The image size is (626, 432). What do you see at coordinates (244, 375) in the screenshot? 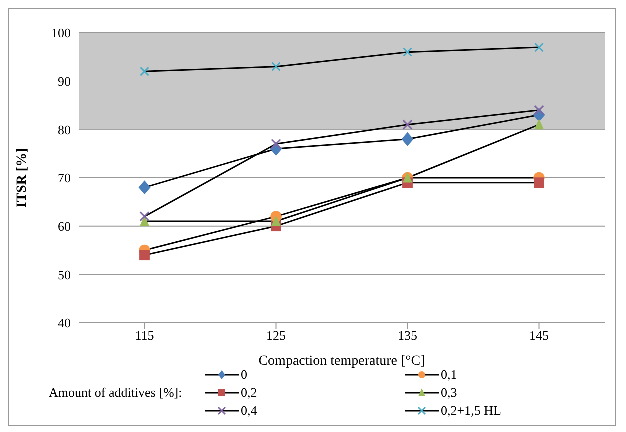
I see `legend-label: 0` at bounding box center [244, 375].